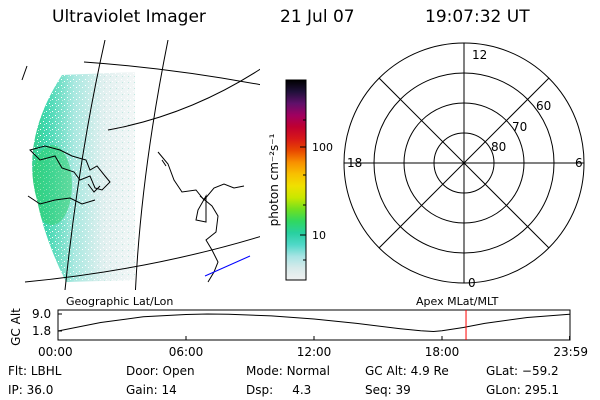 The image size is (600, 400). What do you see at coordinates (477, 17) in the screenshot?
I see `header-time: 19:07:32 UT` at bounding box center [477, 17].